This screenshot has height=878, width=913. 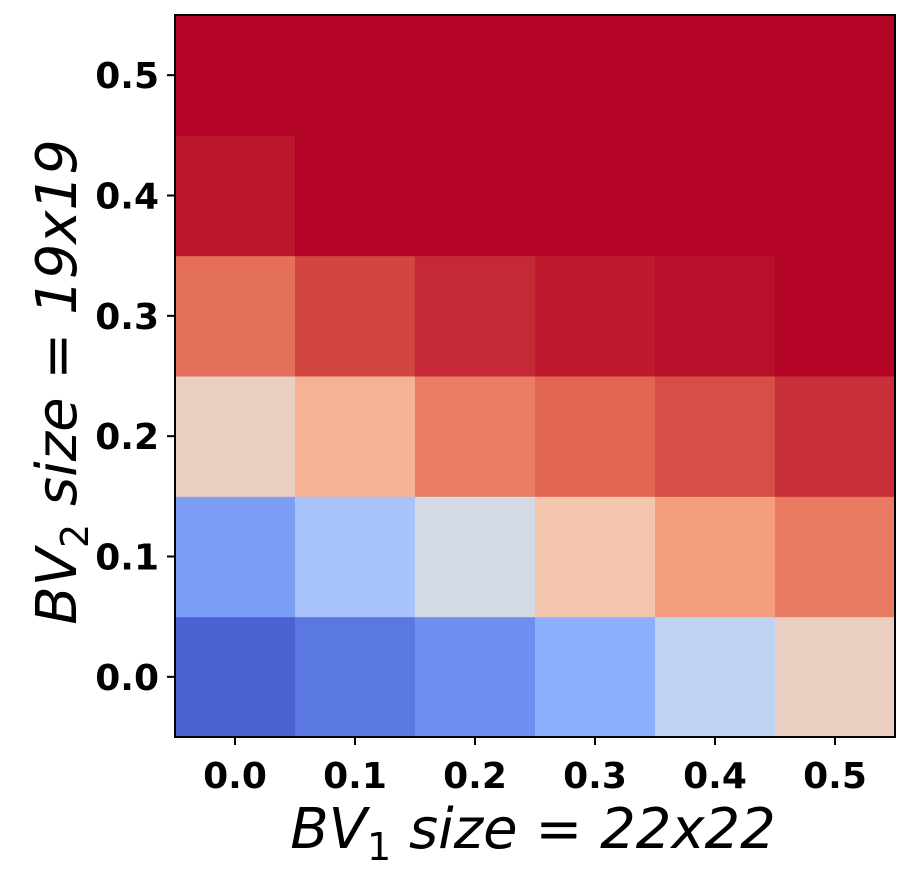 I want to click on x-tick-label: 0.4, so click(x=715, y=776).